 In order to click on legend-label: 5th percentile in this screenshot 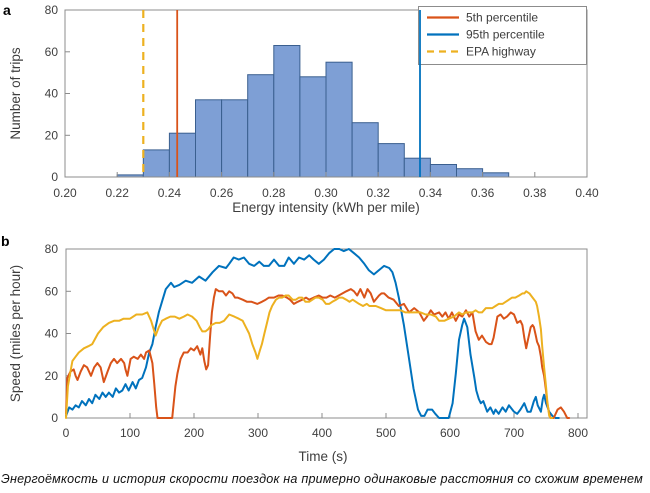, I will do `click(502, 18)`.